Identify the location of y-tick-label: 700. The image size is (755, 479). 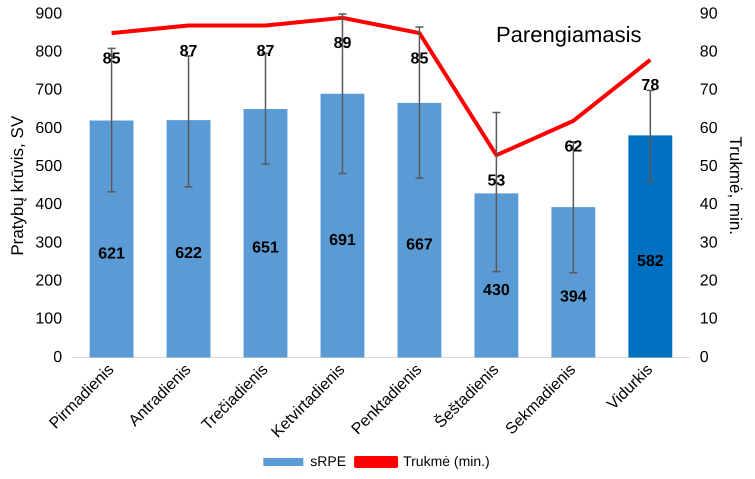
(48, 90).